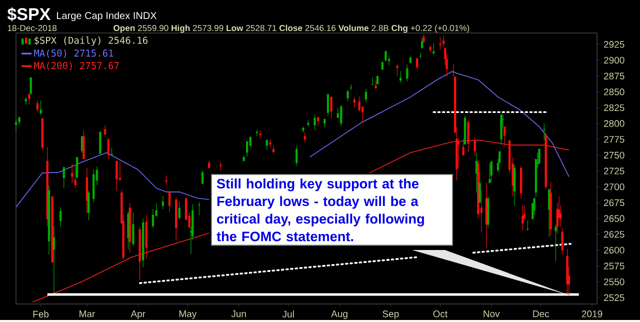  What do you see at coordinates (614, 297) in the screenshot?
I see `y-tick-label: 2525` at bounding box center [614, 297].